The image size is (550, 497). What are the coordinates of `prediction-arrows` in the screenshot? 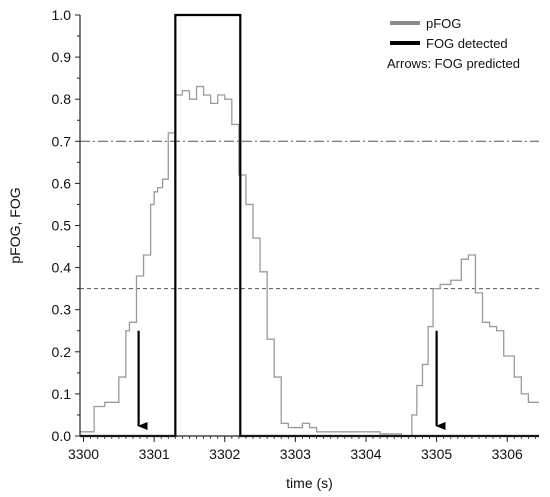 It's located at (291, 380).